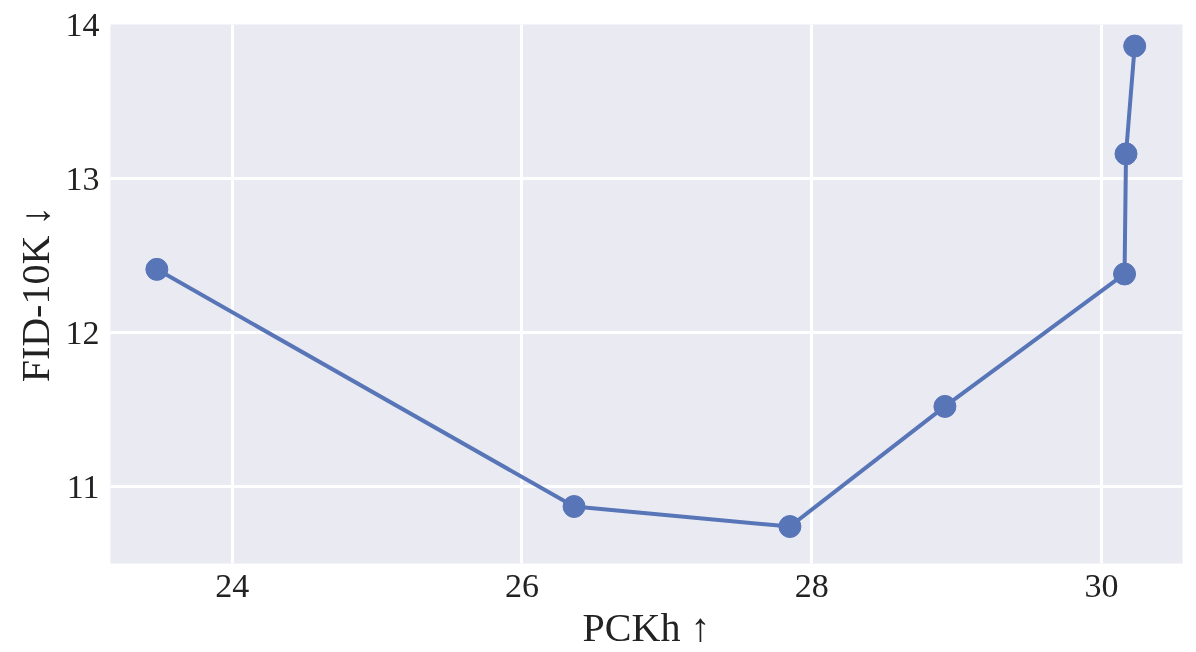 This screenshot has width=1196, height=652. I want to click on y-axis-title: FID-10K ↓, so click(35, 294).